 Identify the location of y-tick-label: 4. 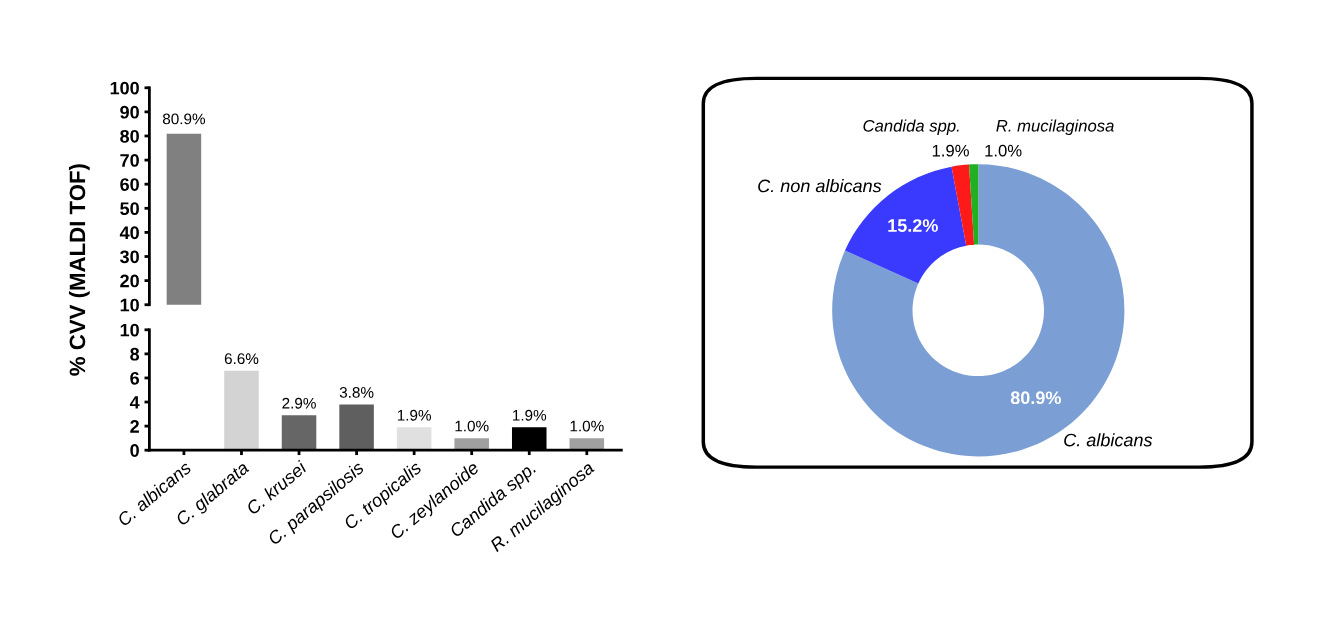
(134, 402).